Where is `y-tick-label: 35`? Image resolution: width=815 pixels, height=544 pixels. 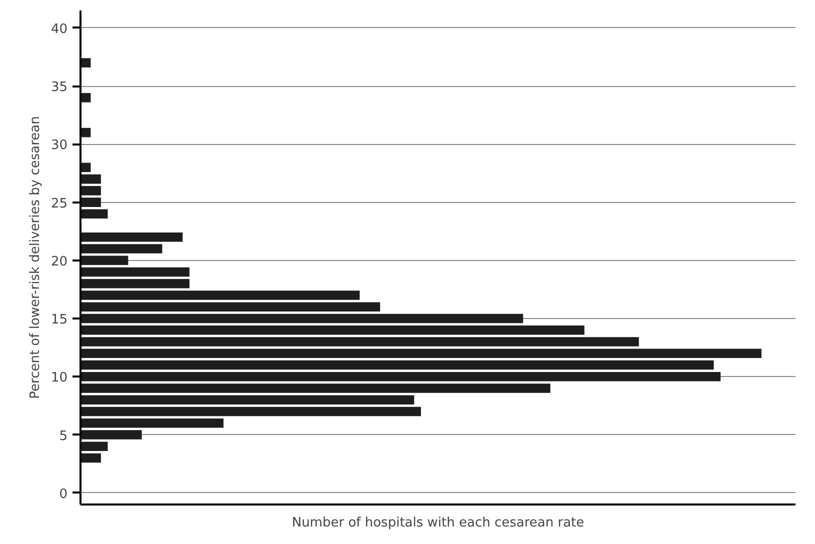 y-tick-label: 35 is located at coordinates (59, 88).